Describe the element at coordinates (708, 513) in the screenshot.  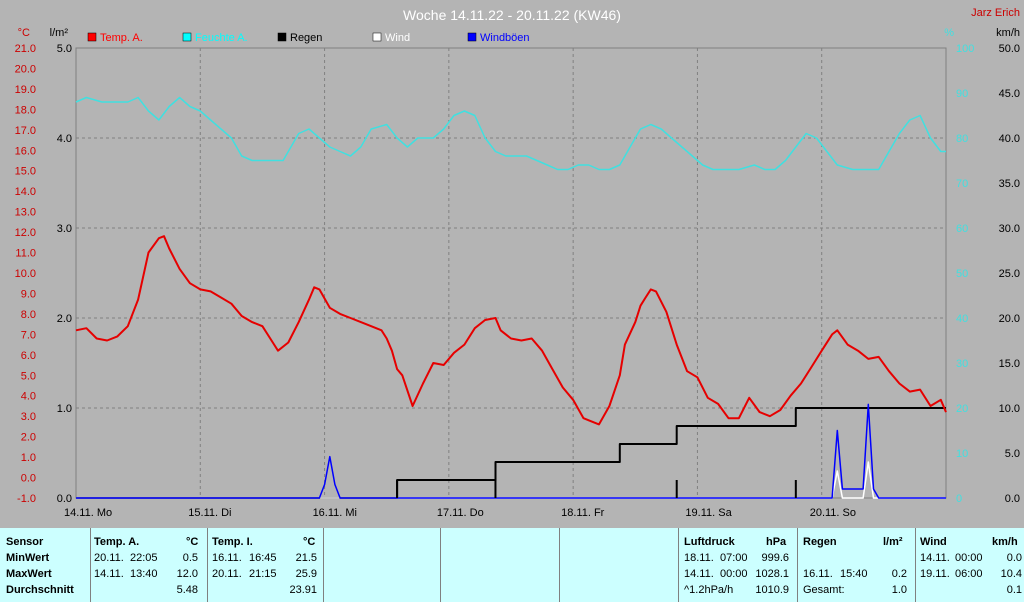
I see `day-label: 19.11. Sa` at that location.